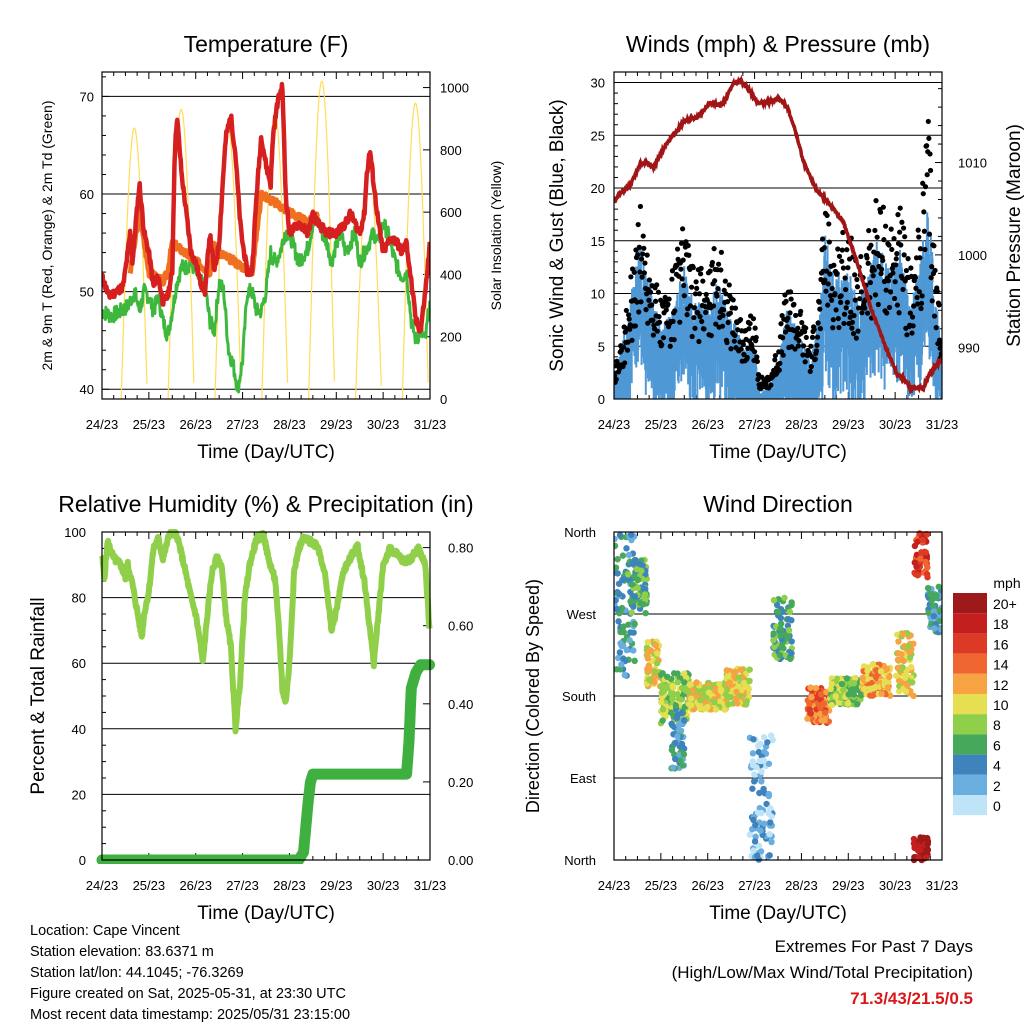 Image resolution: width=1024 pixels, height=1026 pixels. Describe the element at coordinates (970, 784) in the screenshot. I see `legend-swatch` at that location.